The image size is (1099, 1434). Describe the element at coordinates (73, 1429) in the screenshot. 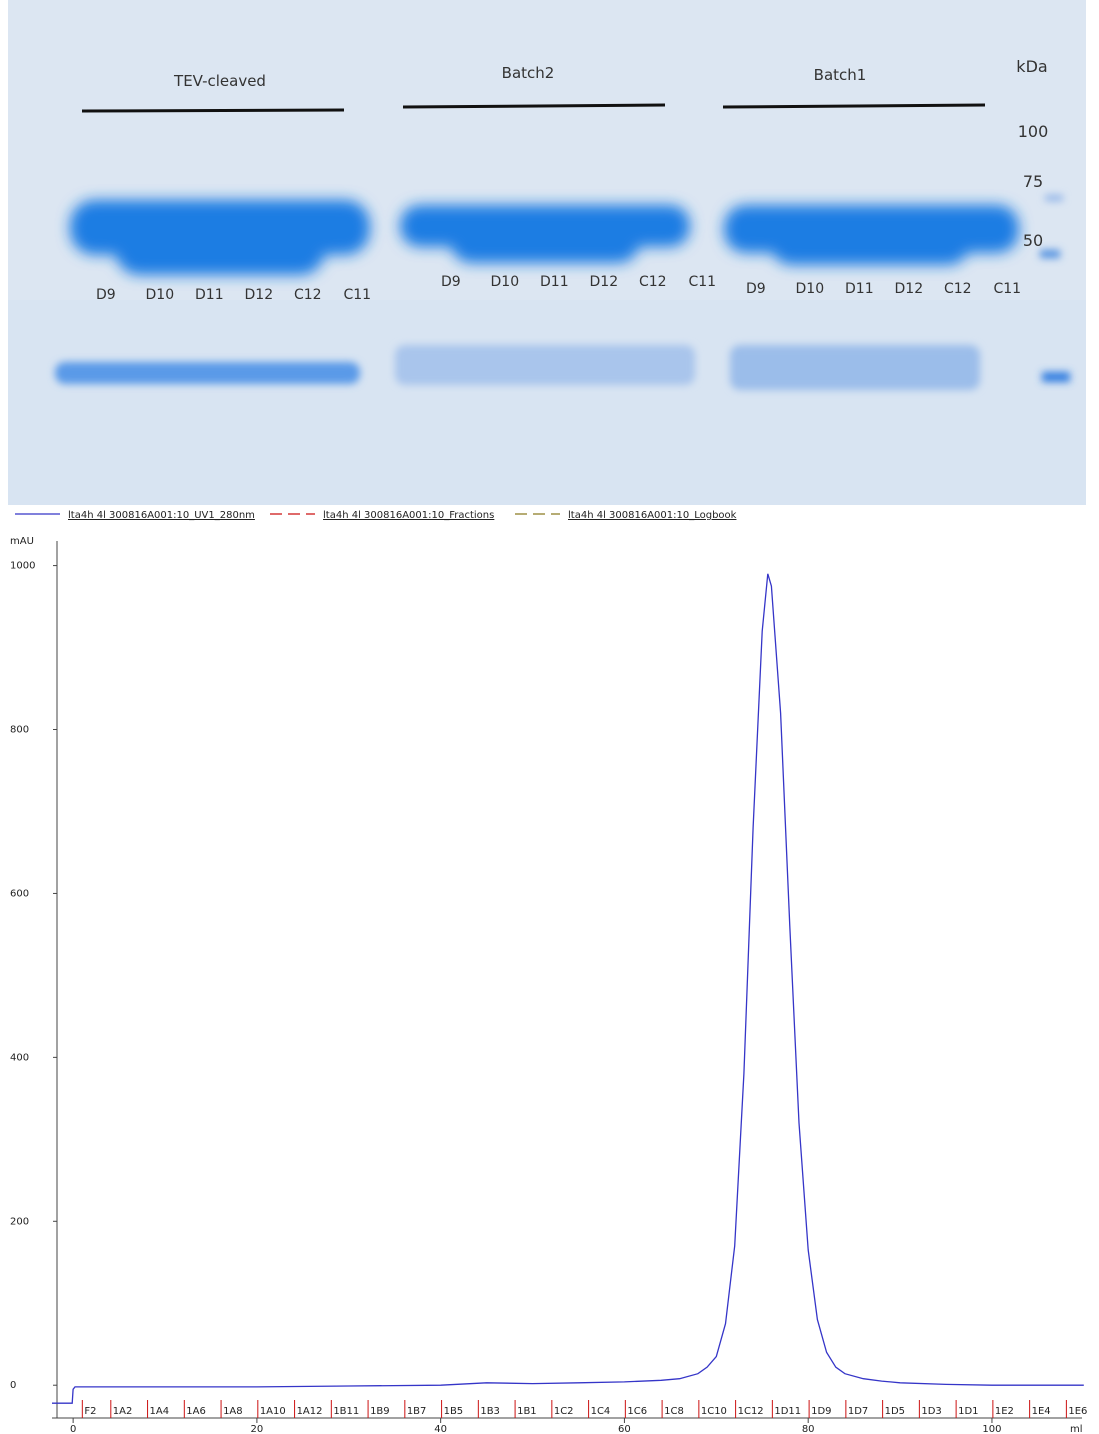

I see `x-tick-label: 0` at that location.